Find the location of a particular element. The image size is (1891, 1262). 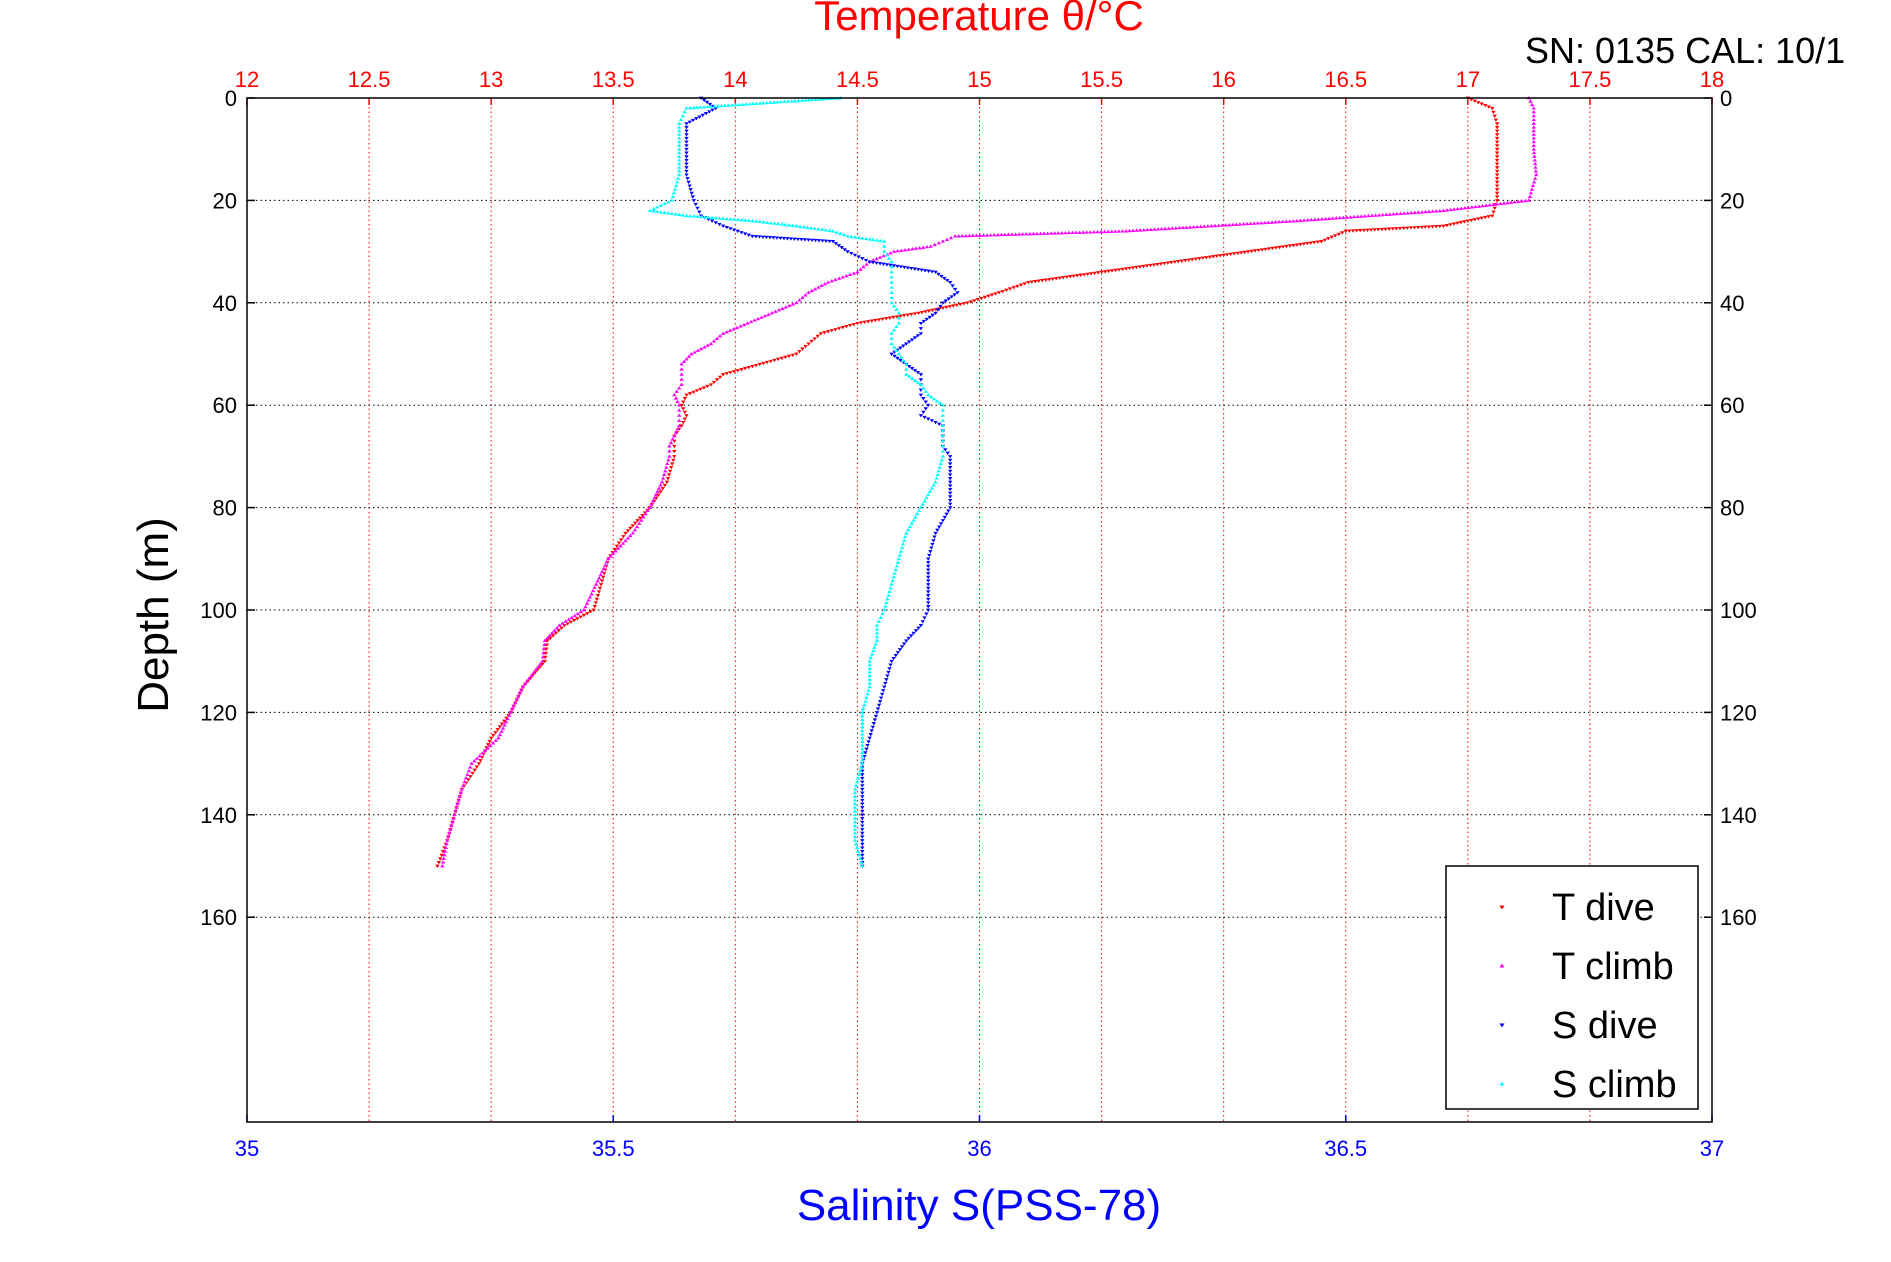

depth-tick-label-left: 160 is located at coordinates (218, 917).